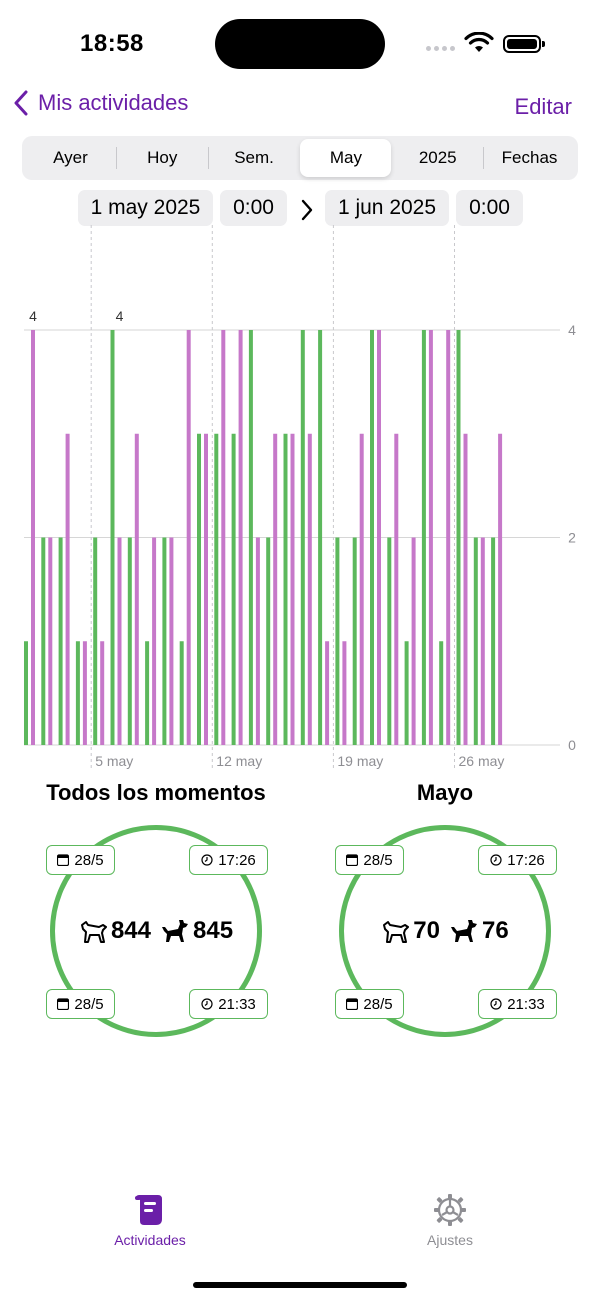 The width and height of the screenshot is (600, 1300). I want to click on y-tick-label: 2, so click(572, 538).